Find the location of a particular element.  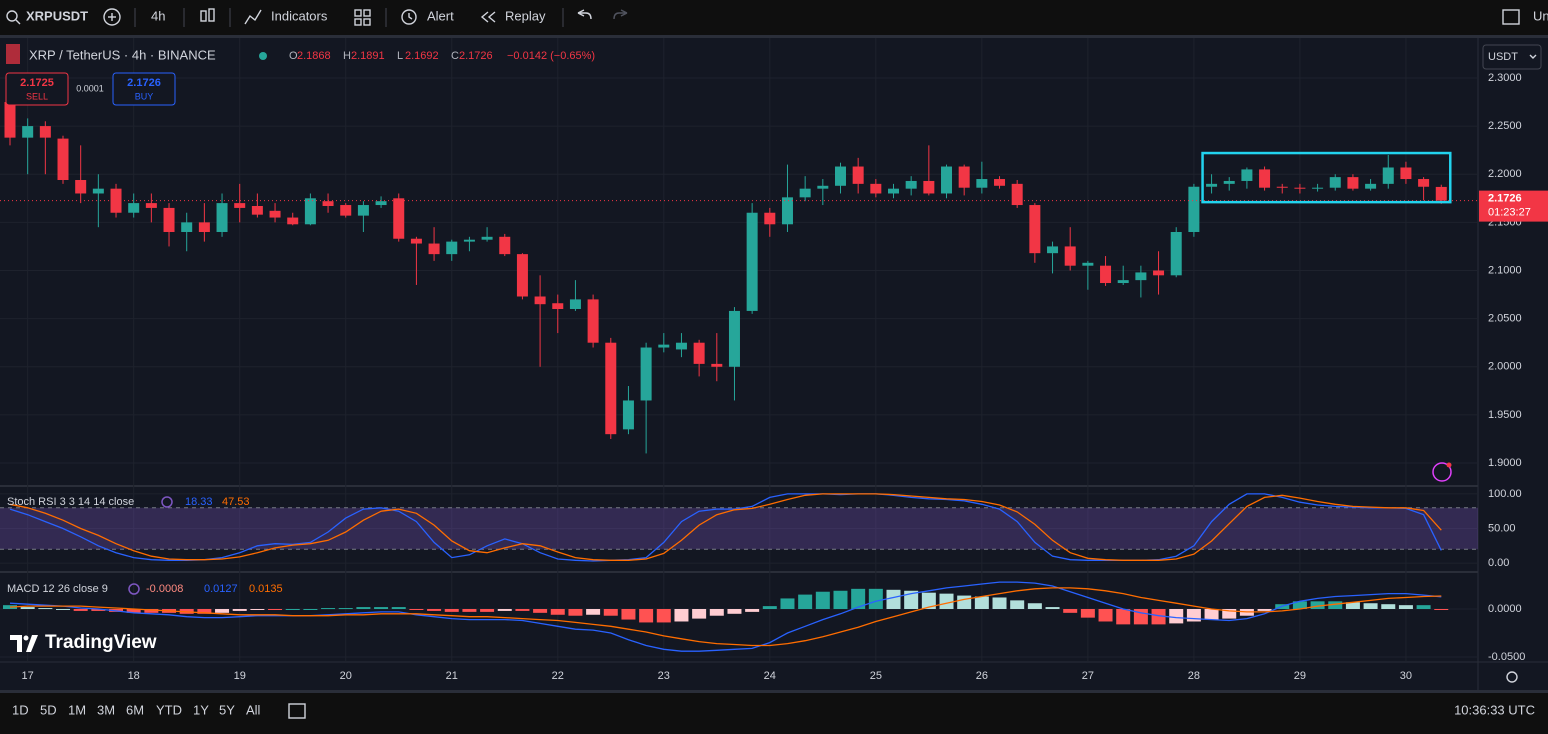

buy-button: 2.1726 BUY is located at coordinates (144, 89).